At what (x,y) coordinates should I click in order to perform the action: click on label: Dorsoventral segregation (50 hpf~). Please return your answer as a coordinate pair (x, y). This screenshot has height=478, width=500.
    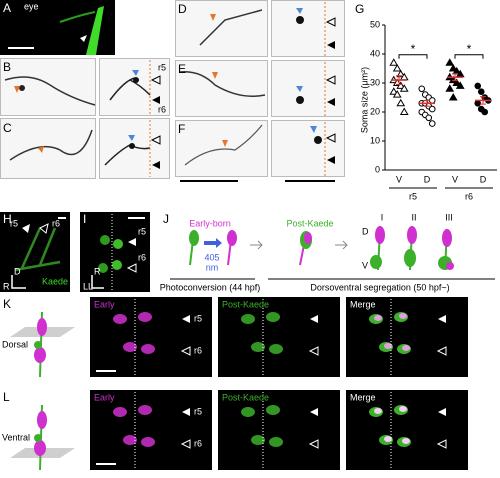
    Looking at the image, I should click on (379, 287).